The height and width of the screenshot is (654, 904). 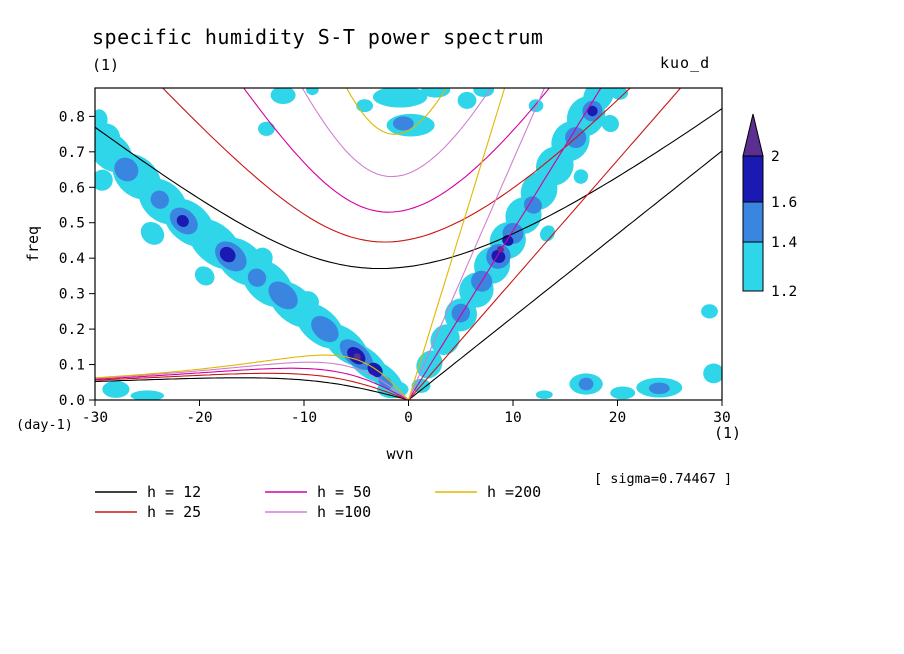 I want to click on legend: h = 12 h = 25 h = 50 h =100 h =200, so click(x=318, y=502).